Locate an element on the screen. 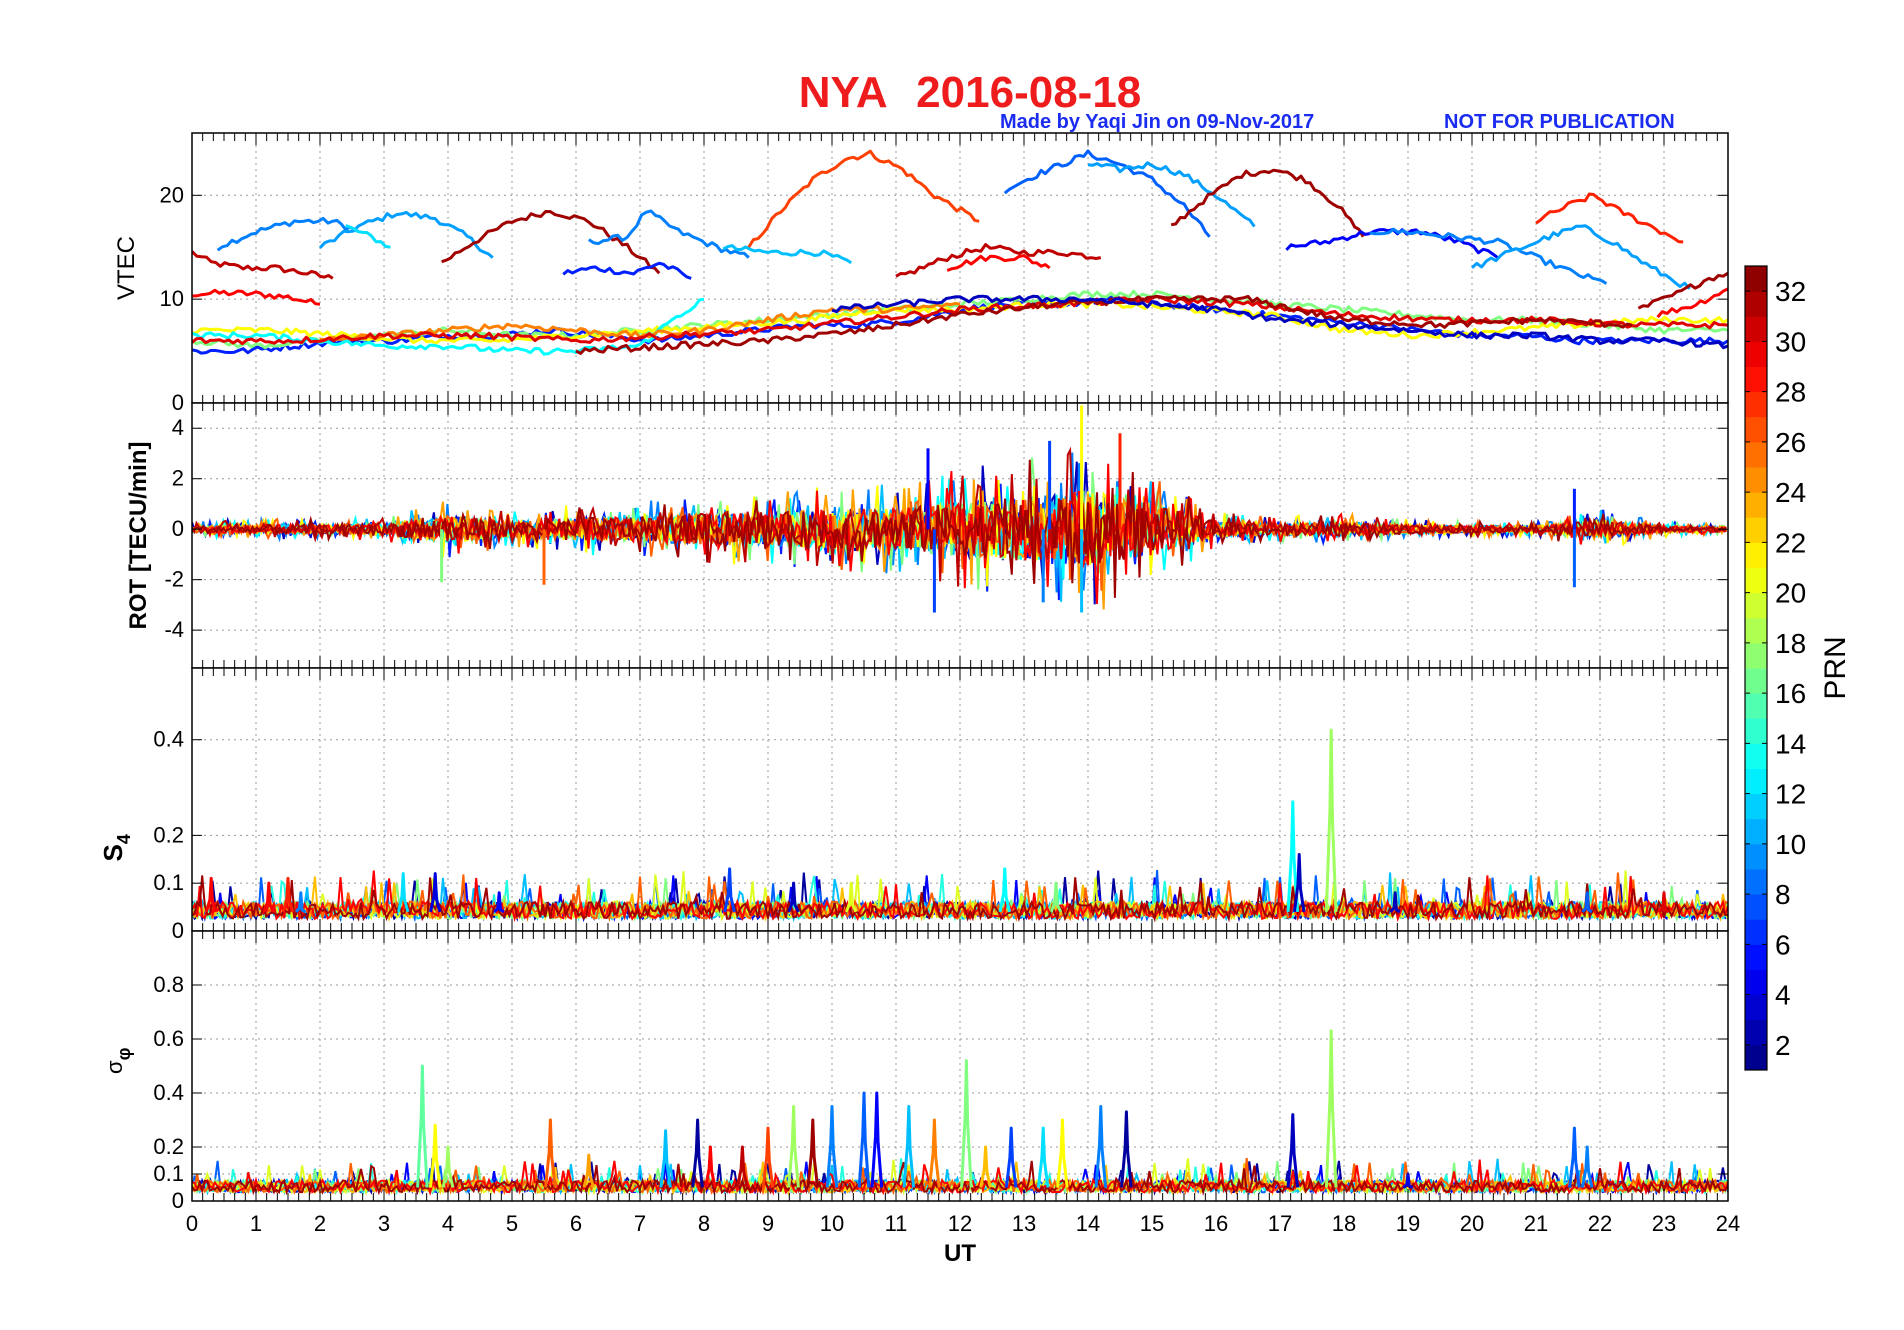 This screenshot has height=1330, width=1904. colorbar-frame is located at coordinates (1756, 668).